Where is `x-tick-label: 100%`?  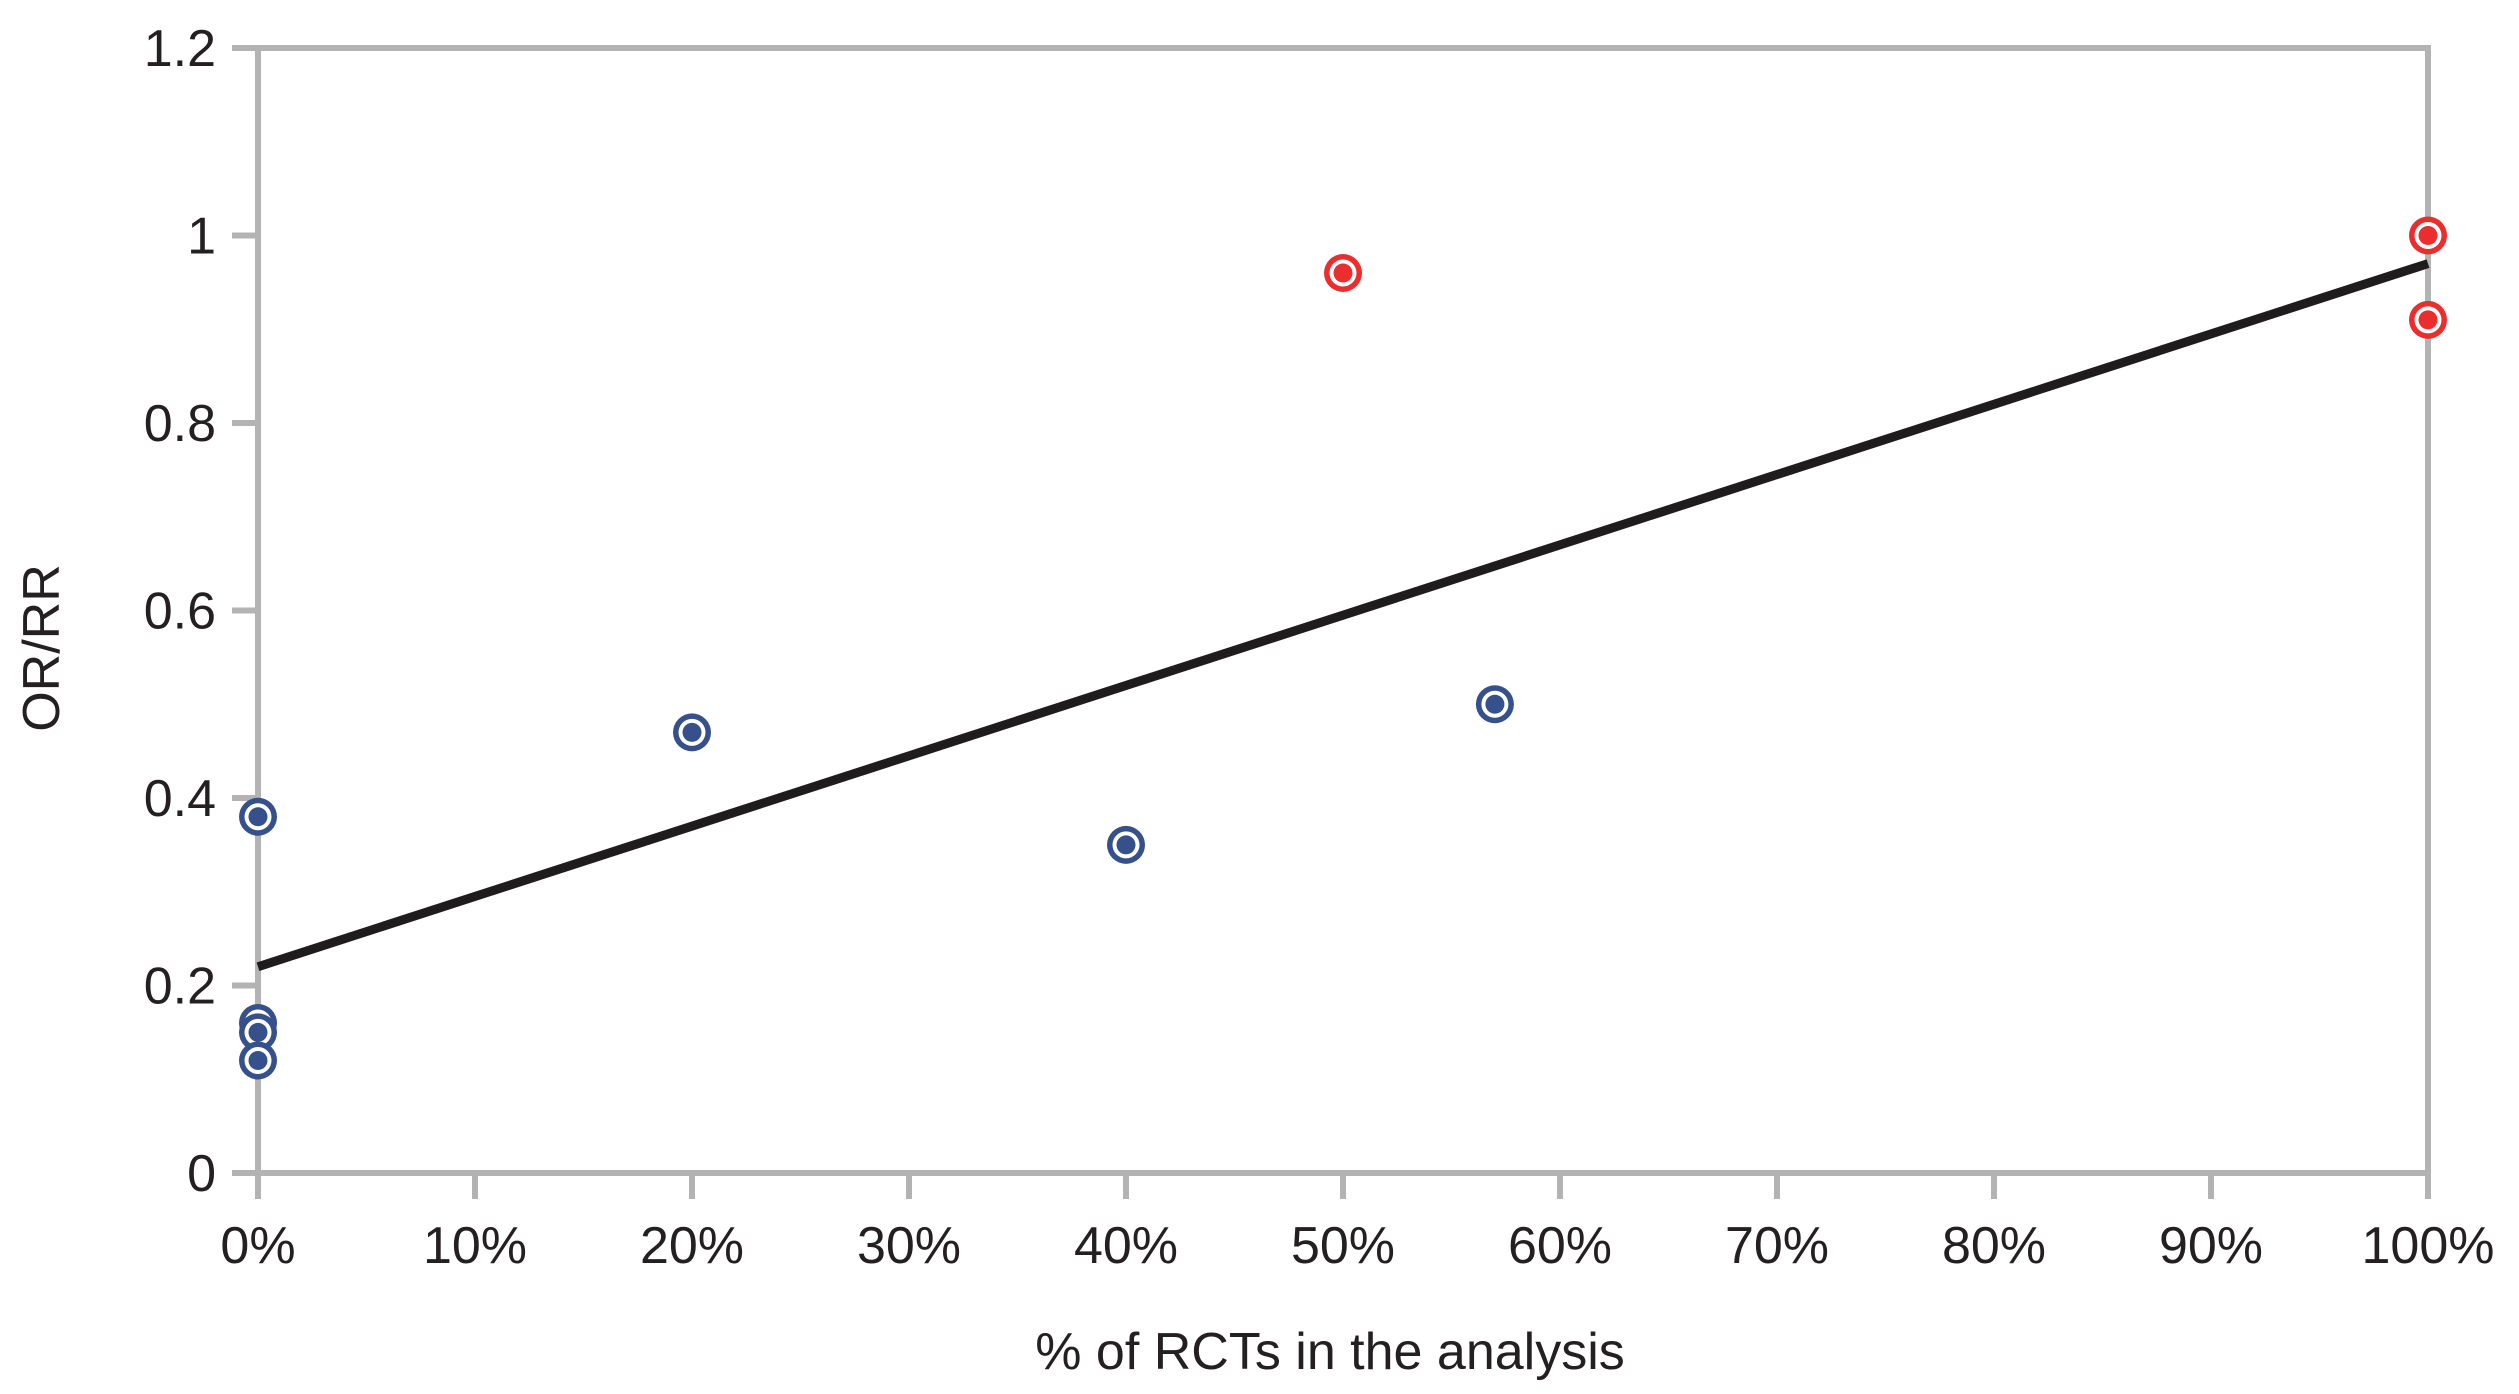
x-tick-label: 100% is located at coordinates (2428, 1246).